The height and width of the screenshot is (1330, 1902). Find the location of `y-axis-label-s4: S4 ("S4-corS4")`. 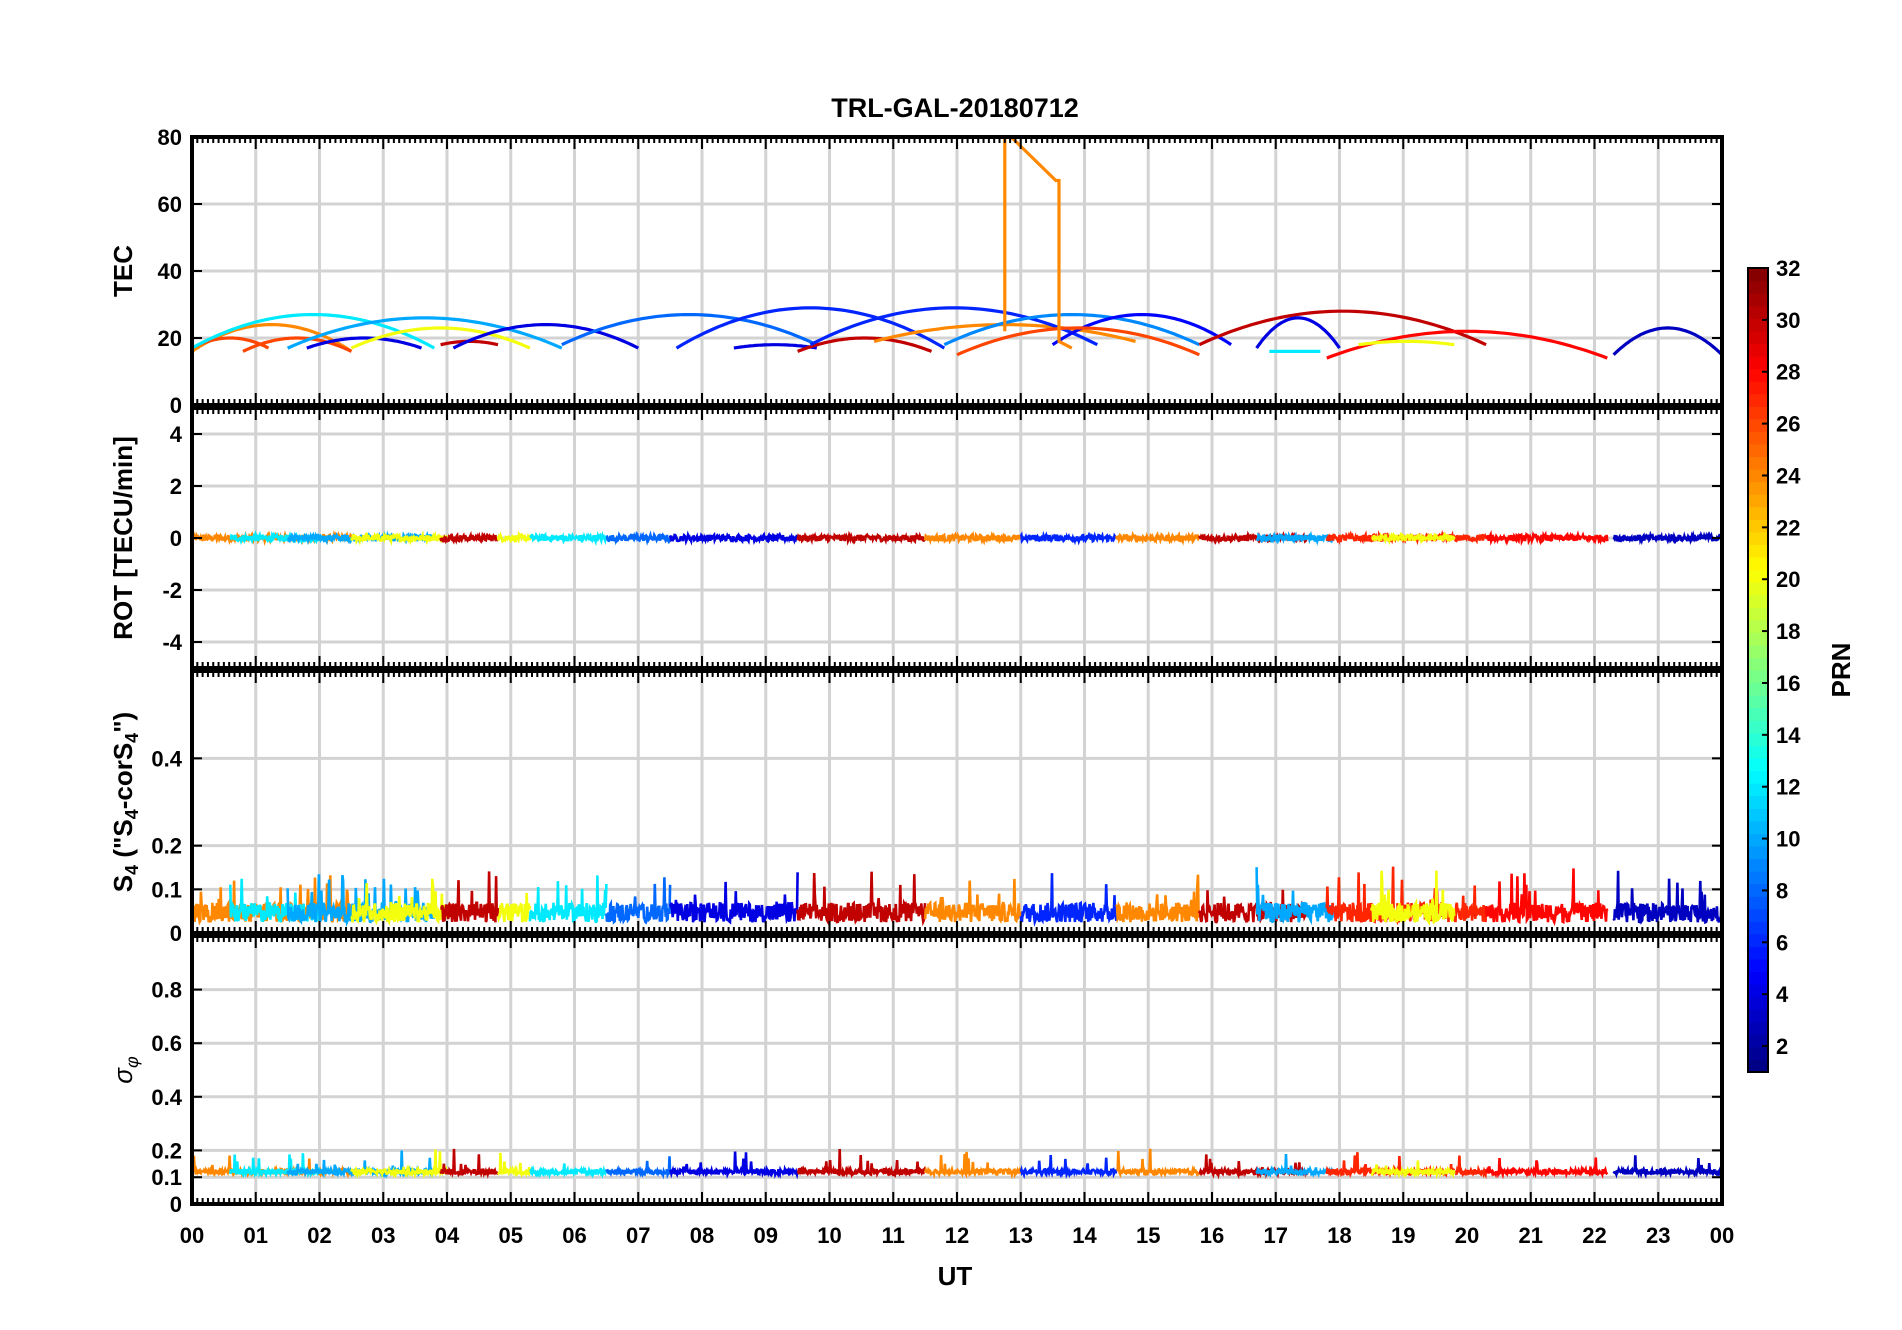

y-axis-label-s4: S4 ("S4-corS4") is located at coordinates (125, 802).